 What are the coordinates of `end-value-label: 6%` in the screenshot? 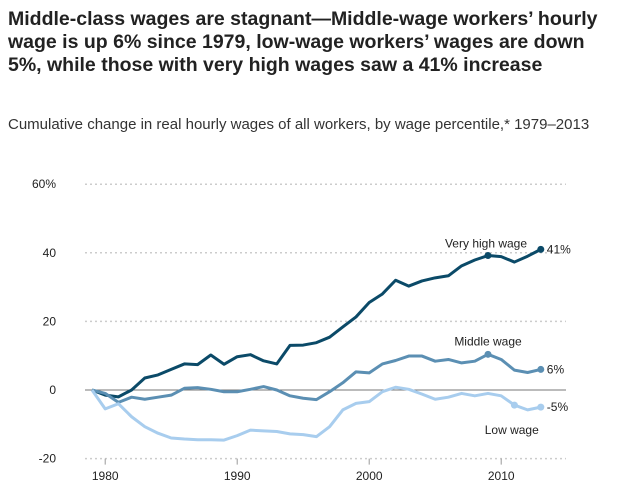 It's located at (556, 369).